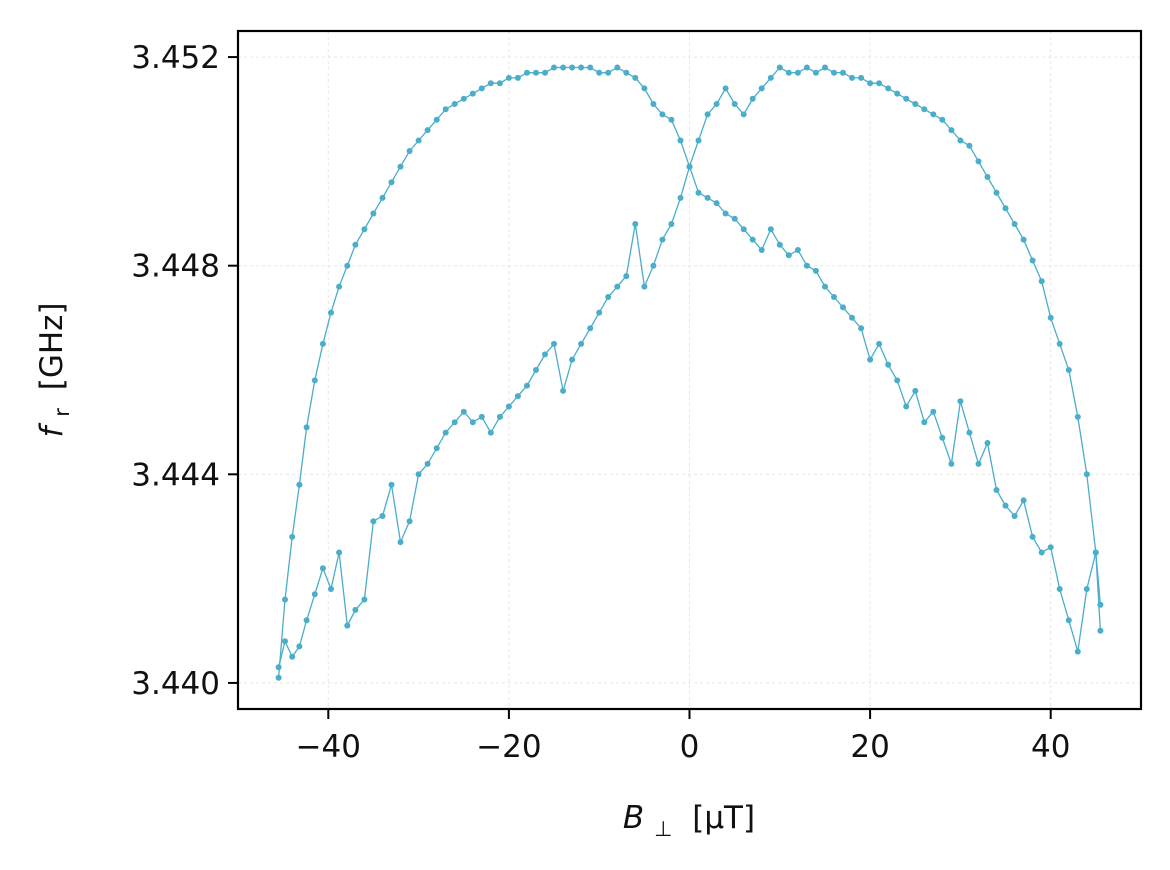 The width and height of the screenshot is (1170, 870). What do you see at coordinates (690, 747) in the screenshot?
I see `x-tick-label: 0` at bounding box center [690, 747].